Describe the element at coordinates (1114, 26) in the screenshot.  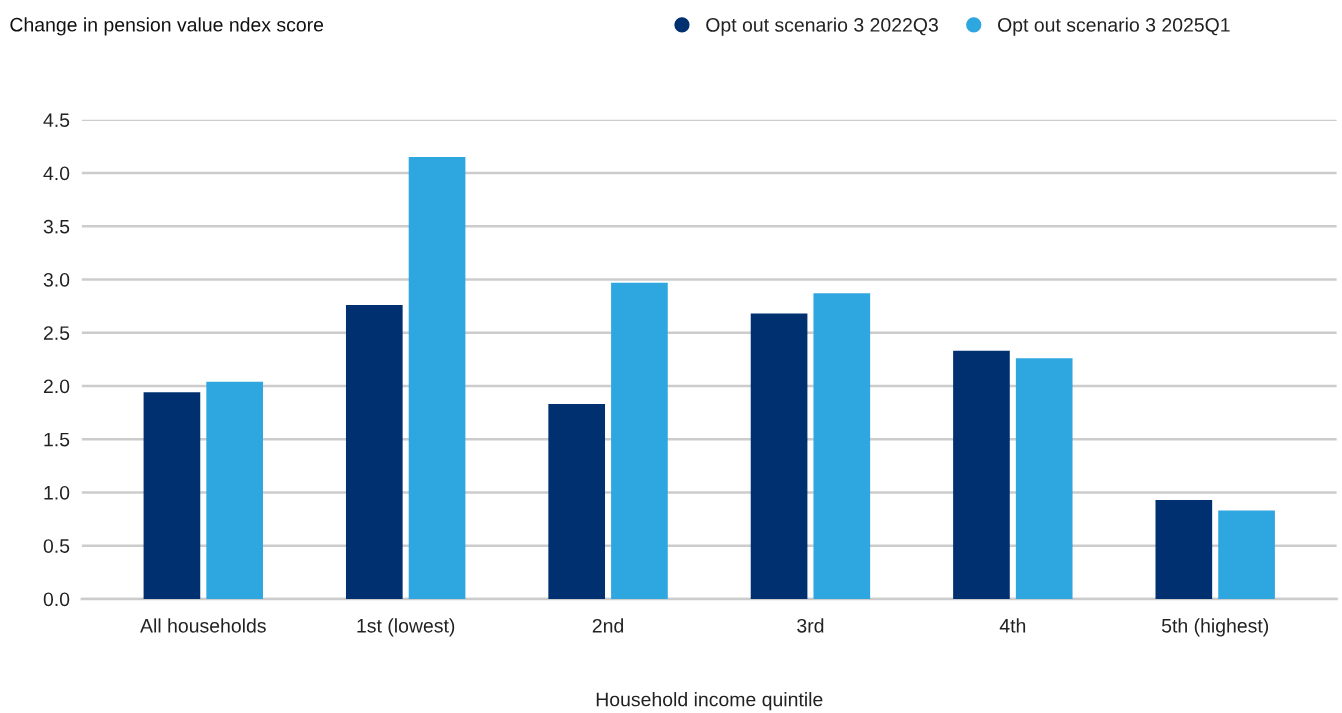
I see `legend-label: Opt out scenario 3 2025Q1` at that location.